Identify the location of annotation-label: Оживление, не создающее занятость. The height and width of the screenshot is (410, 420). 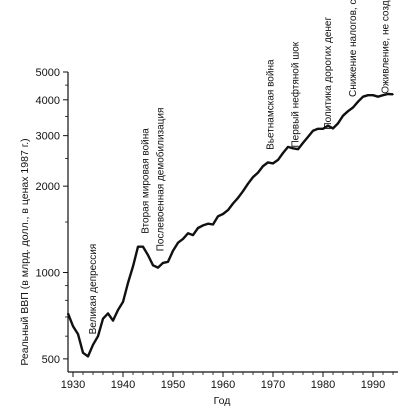
(386, 47).